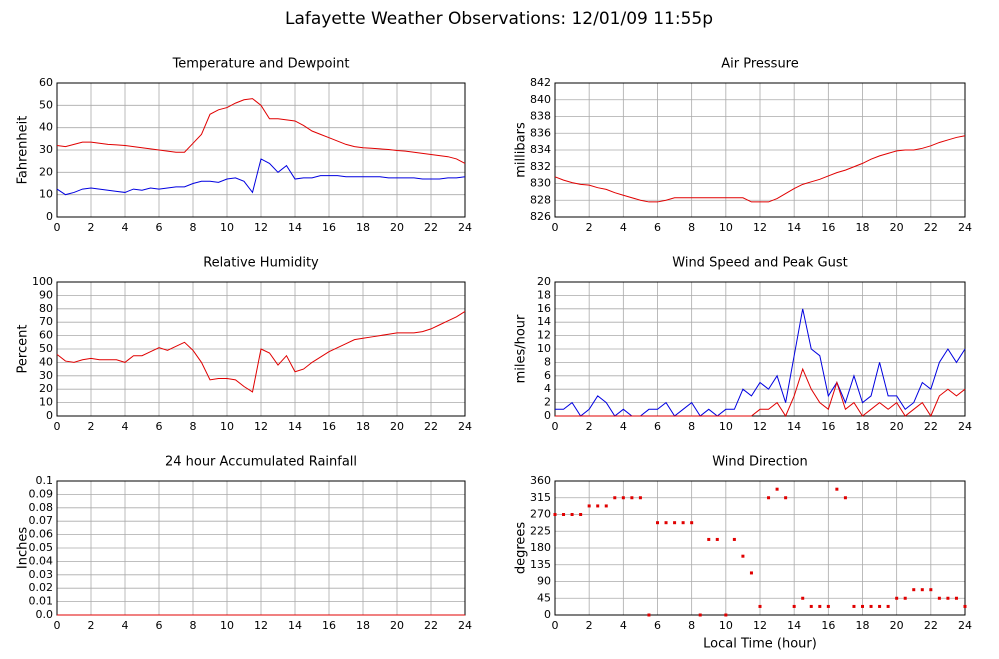  I want to click on y-tick-label: 270, so click(540, 514).